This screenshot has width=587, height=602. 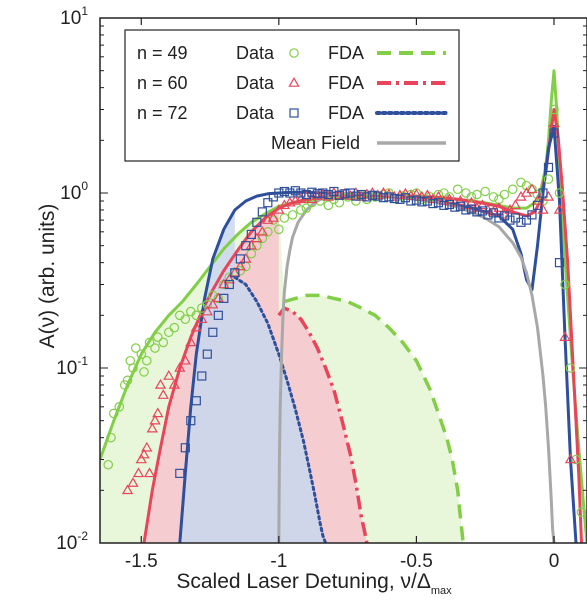 I want to click on y-tick-label-exponent: 0, so click(x=84, y=186).